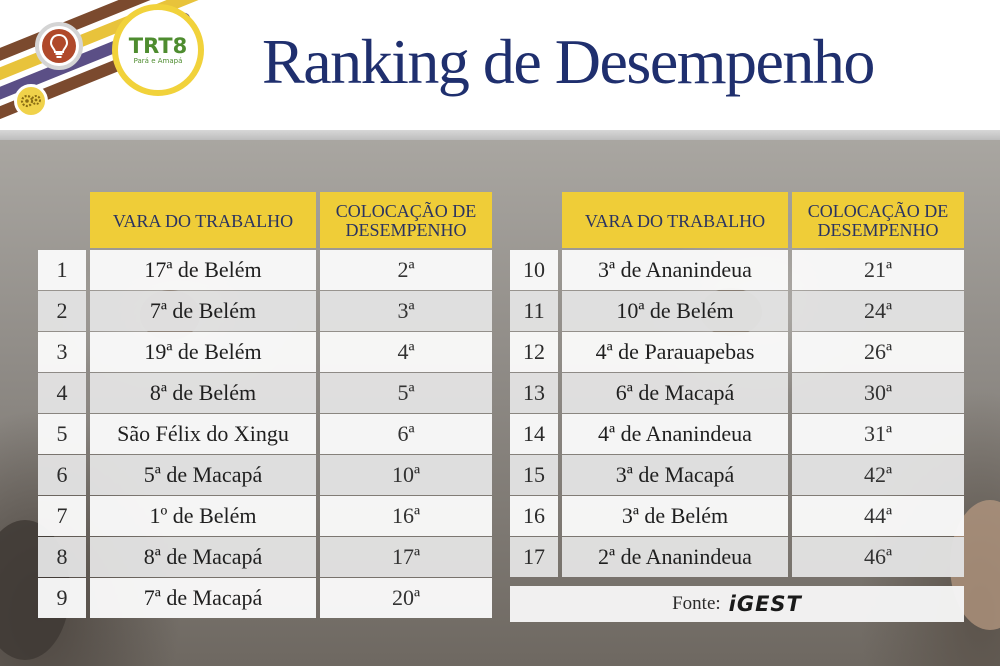  Describe the element at coordinates (406, 516) in the screenshot. I see `colocacao-cell: 16ª` at that location.